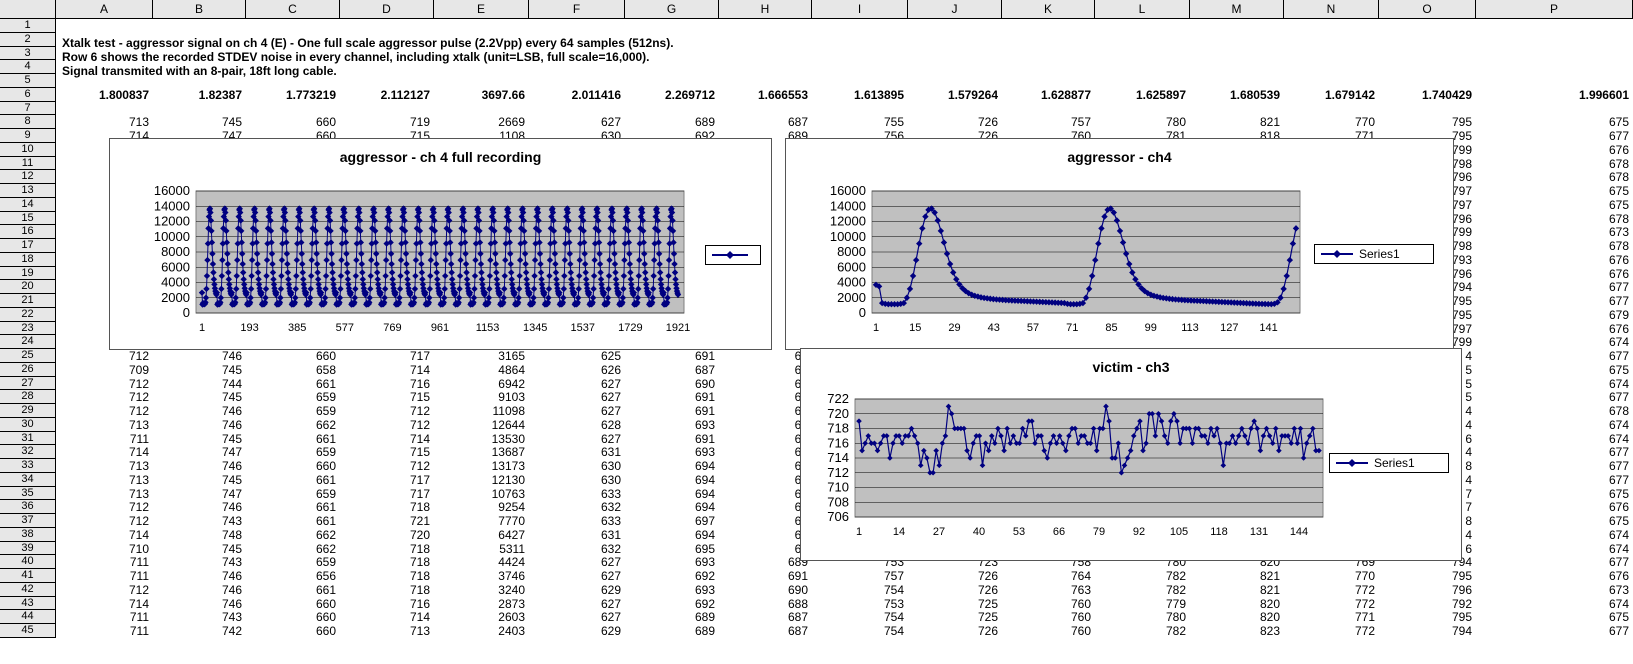 This screenshot has width=1633, height=664. Describe the element at coordinates (1427, 9) in the screenshot. I see `column-header-O: O` at that location.